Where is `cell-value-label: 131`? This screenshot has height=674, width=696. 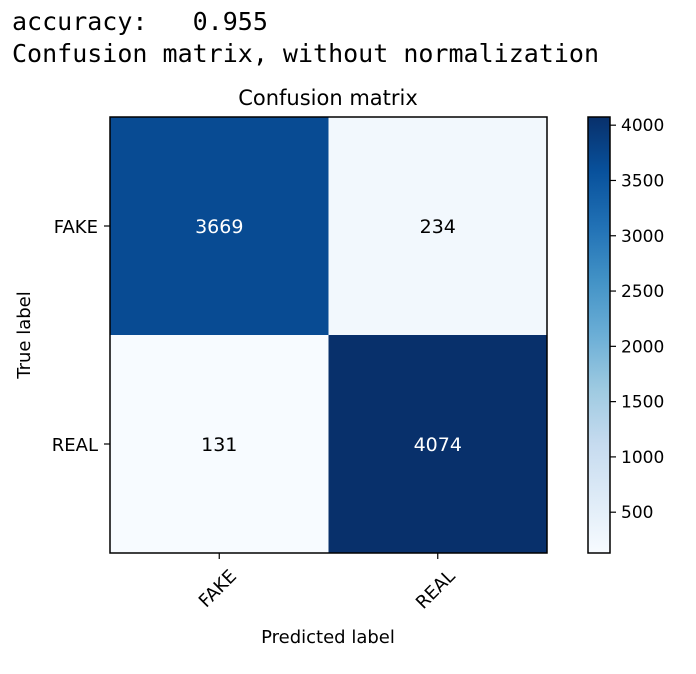
cell-value-label: 131 is located at coordinates (219, 445).